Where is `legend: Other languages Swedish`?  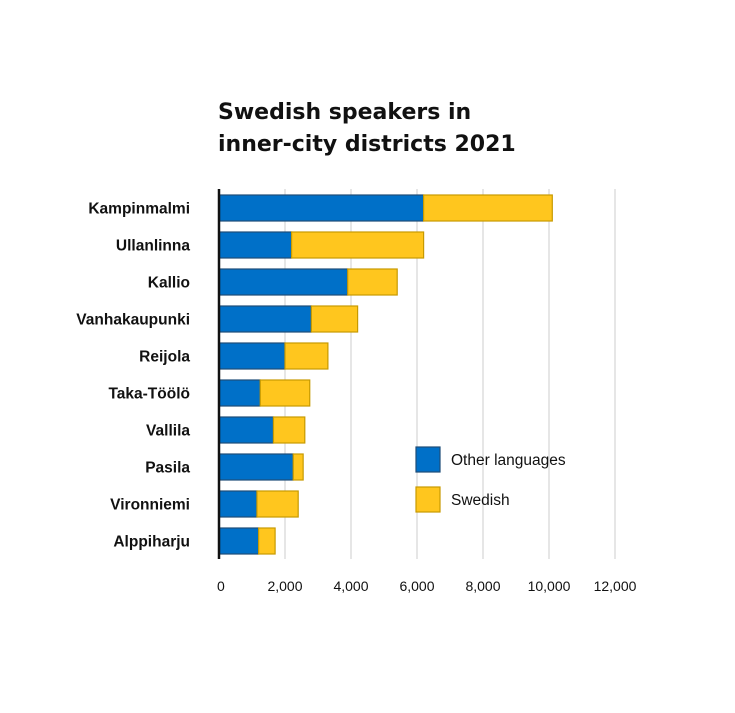 legend: Other languages Swedish is located at coordinates (490, 479).